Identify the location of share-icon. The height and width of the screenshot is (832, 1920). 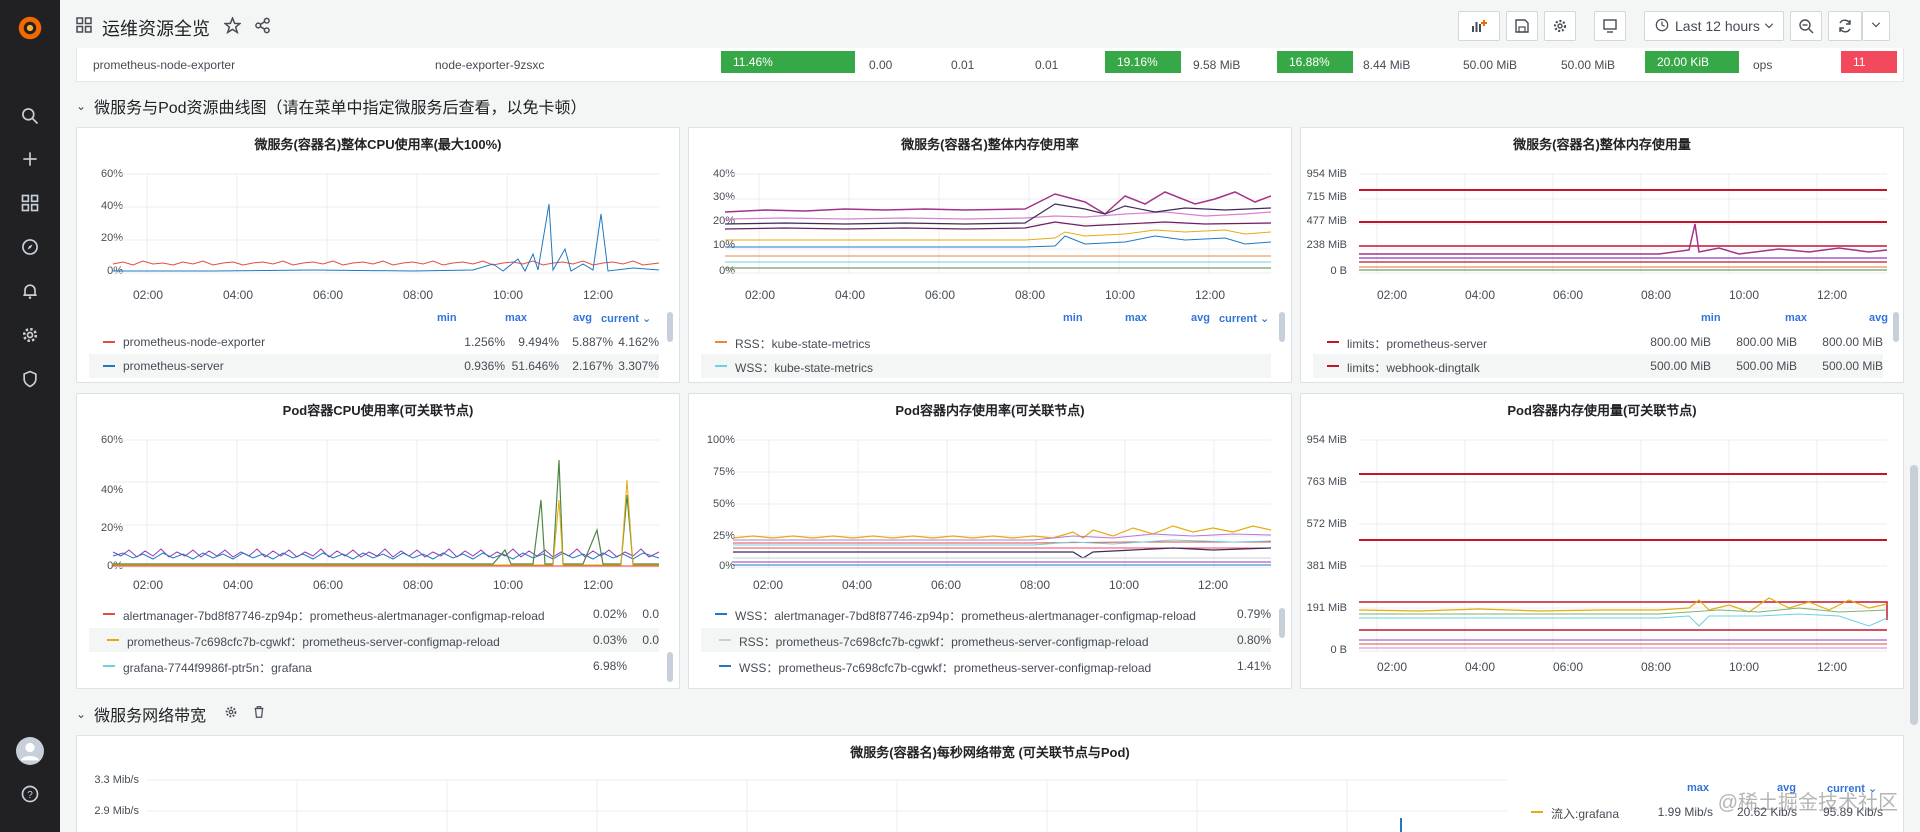
(262, 27).